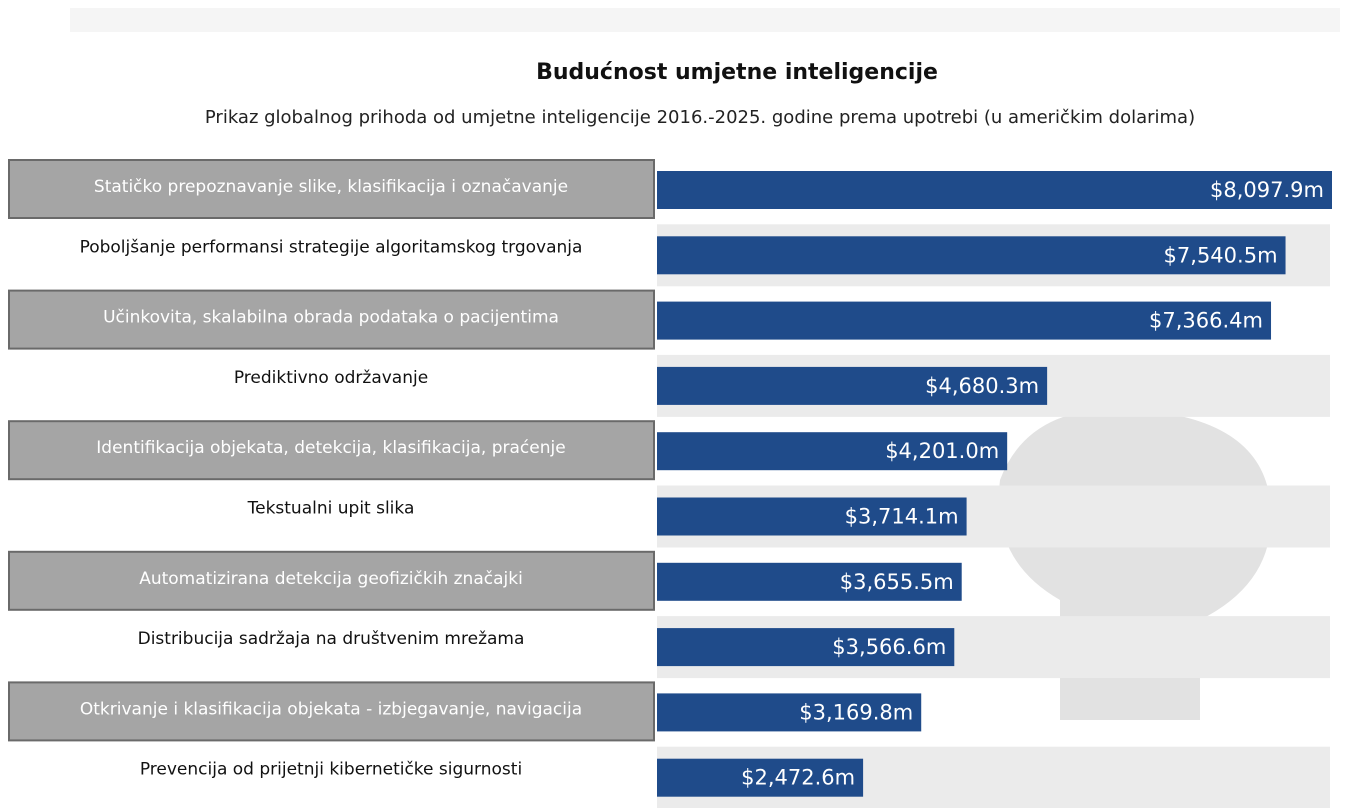 The height and width of the screenshot is (808, 1355). What do you see at coordinates (897, 582) in the screenshot?
I see `value-label: $3,655.5m` at bounding box center [897, 582].